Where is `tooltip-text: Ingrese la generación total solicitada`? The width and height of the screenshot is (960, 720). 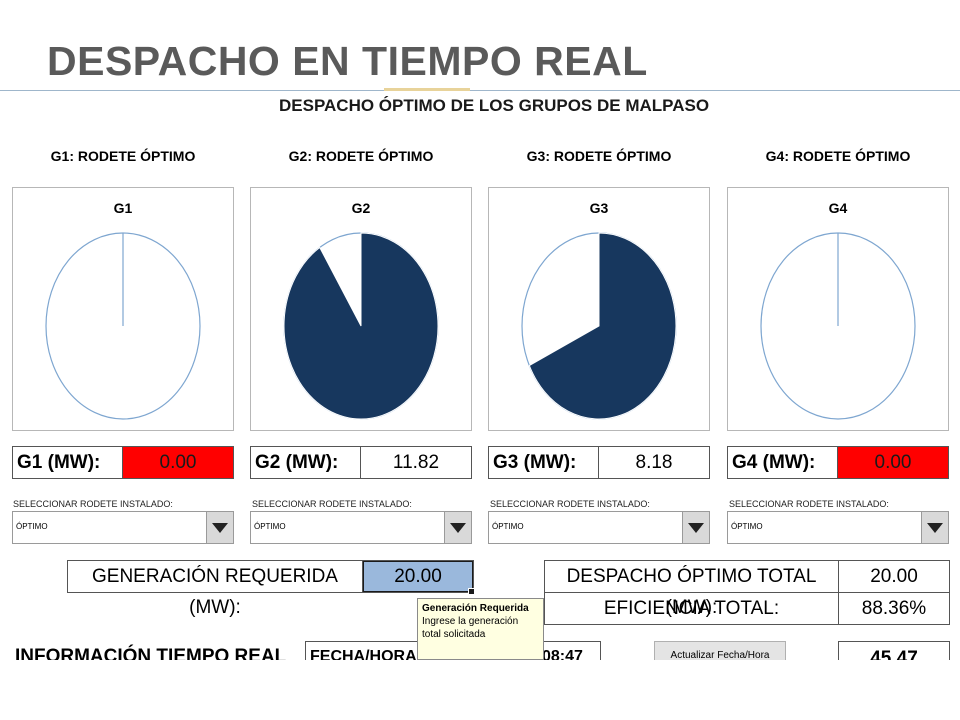
tooltip-text: Ingrese la generación total solicitada is located at coordinates (470, 628).